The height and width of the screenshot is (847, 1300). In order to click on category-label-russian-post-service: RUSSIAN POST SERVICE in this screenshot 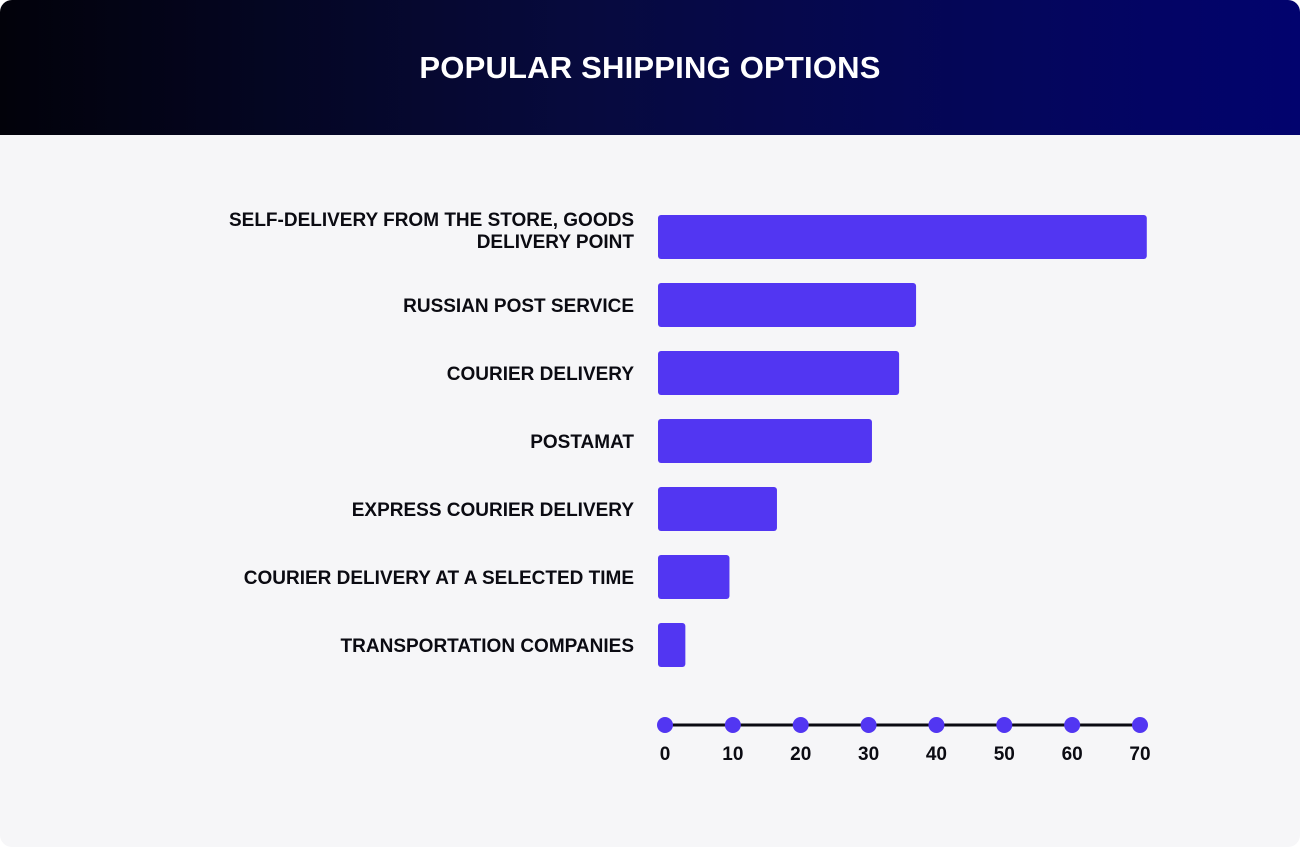, I will do `click(518, 306)`.